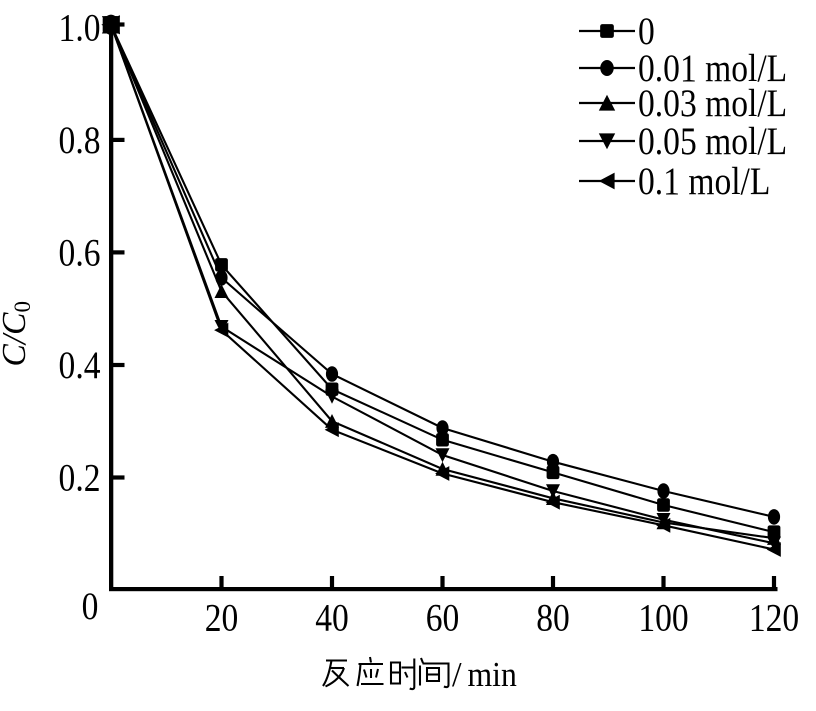 Image resolution: width=816 pixels, height=711 pixels. I want to click on svg-text: 0.1 mol/L, so click(704, 180).